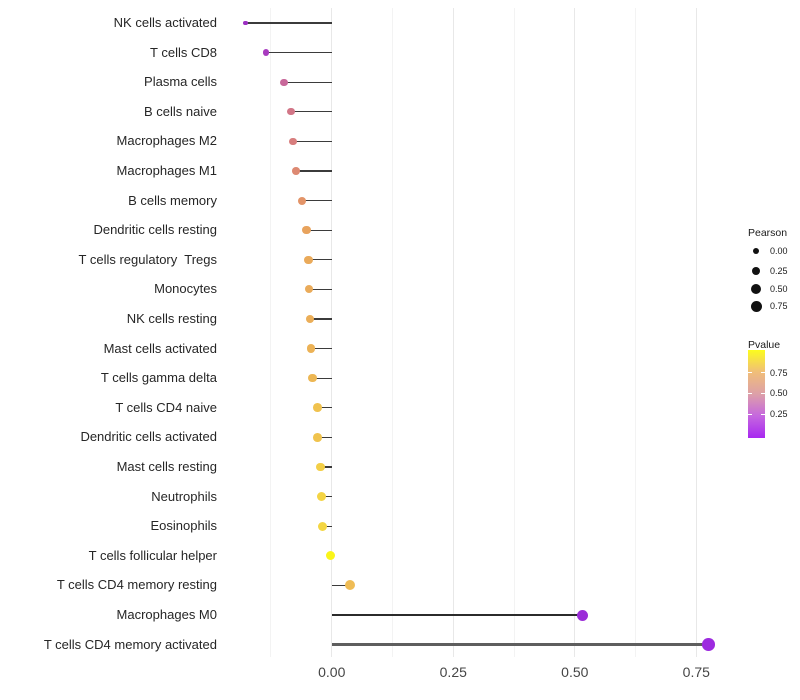 This screenshot has height=700, width=800. Describe the element at coordinates (575, 672) in the screenshot. I see `x-axis-tick-label: 0.50` at that location.